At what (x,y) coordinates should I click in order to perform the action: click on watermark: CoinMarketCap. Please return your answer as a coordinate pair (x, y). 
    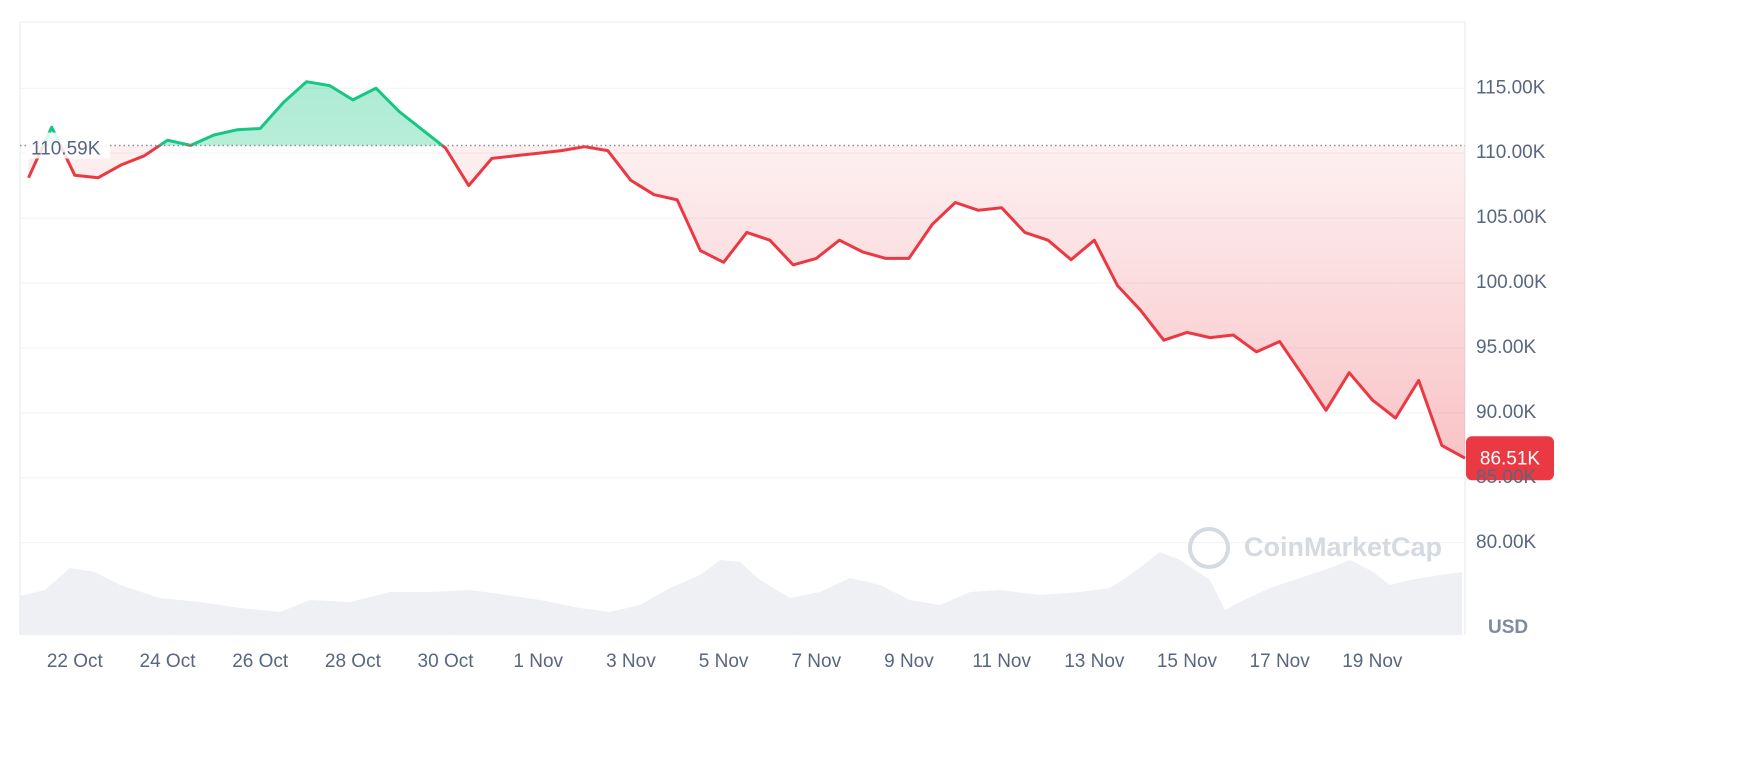
    Looking at the image, I should click on (1315, 548).